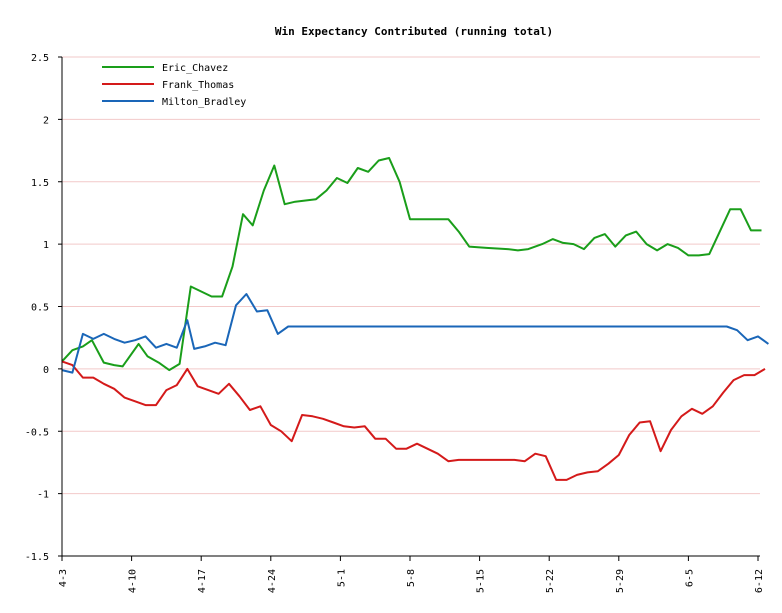  Describe the element at coordinates (272, 581) in the screenshot. I see `x-tick-label: 4-24` at that location.